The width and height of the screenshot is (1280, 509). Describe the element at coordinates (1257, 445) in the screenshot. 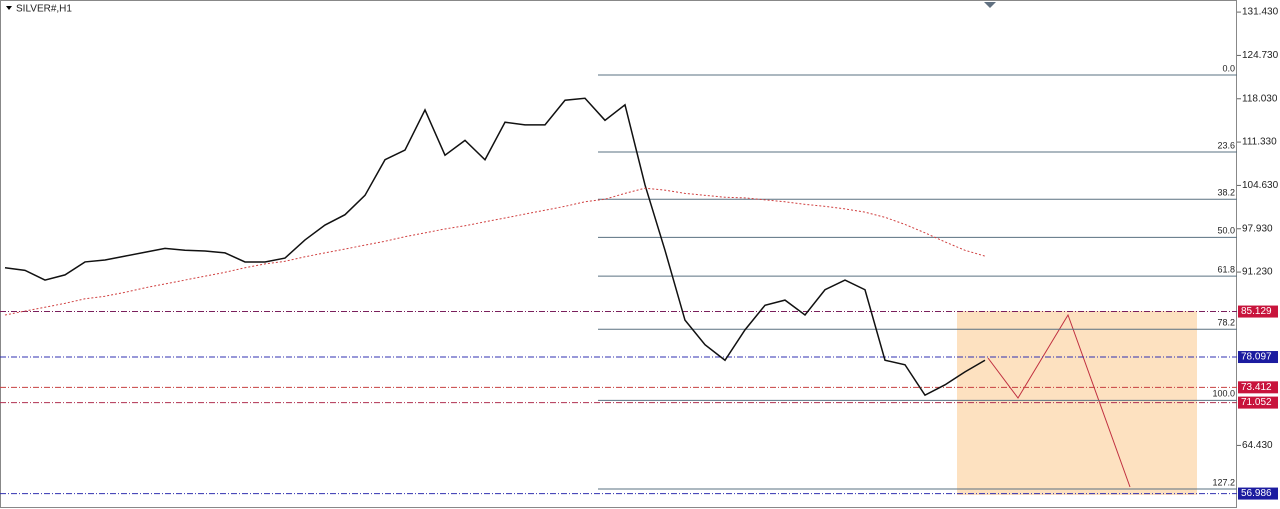

I see `y-tick-label: 64.430` at that location.